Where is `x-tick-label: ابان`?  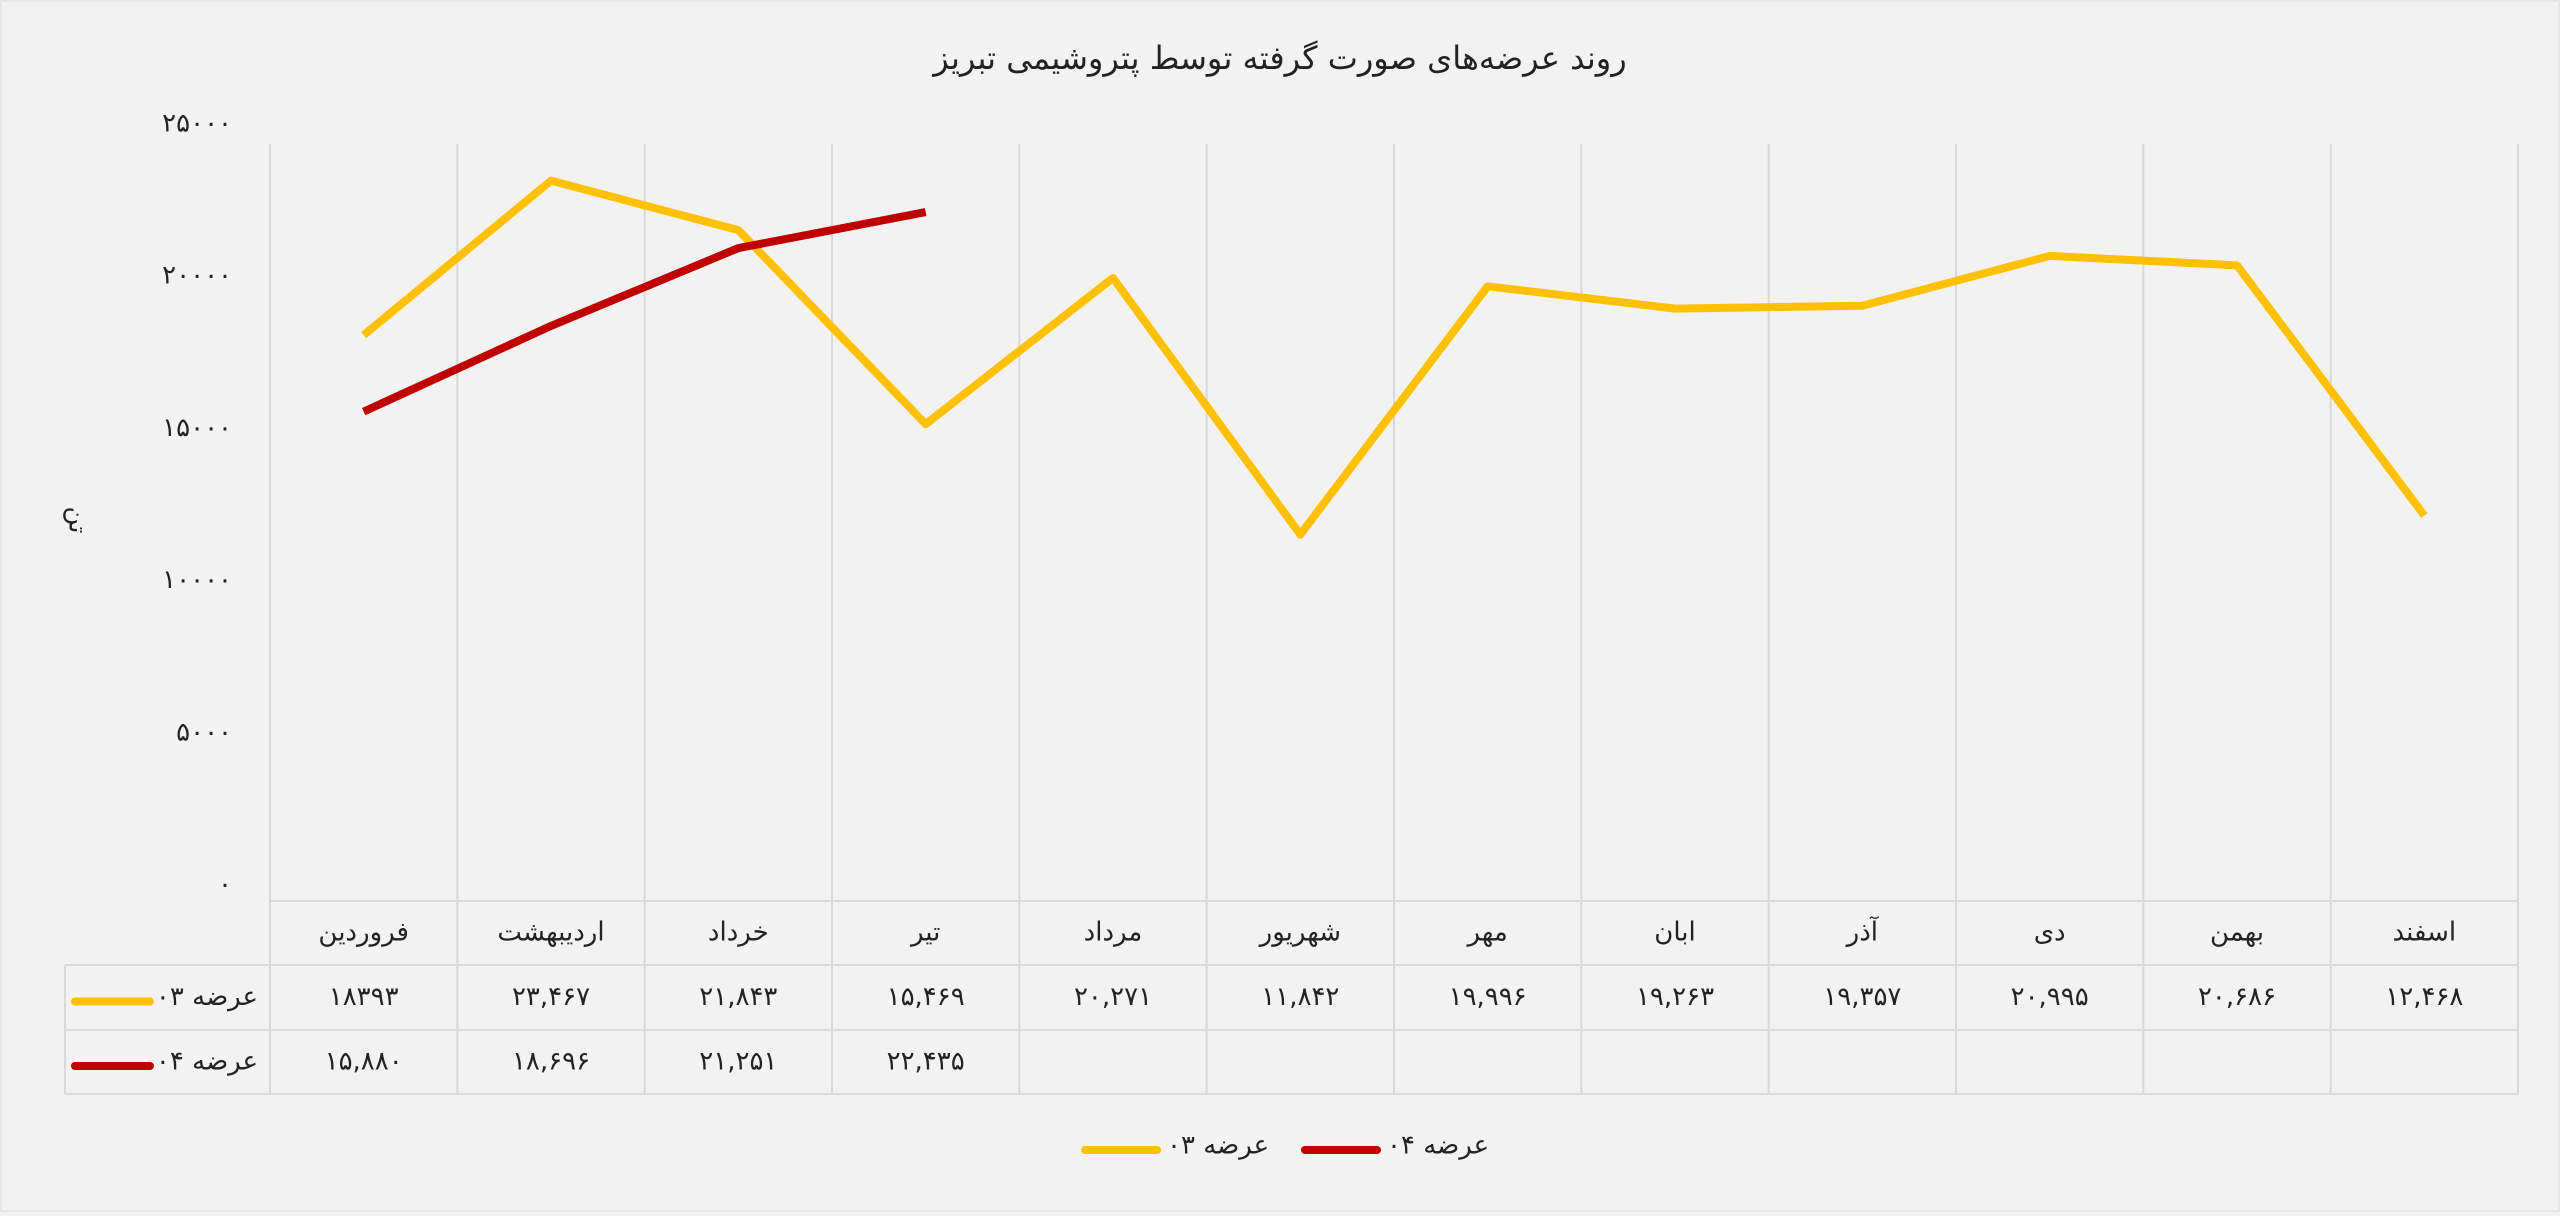
x-tick-label: ابان is located at coordinates (1674, 933).